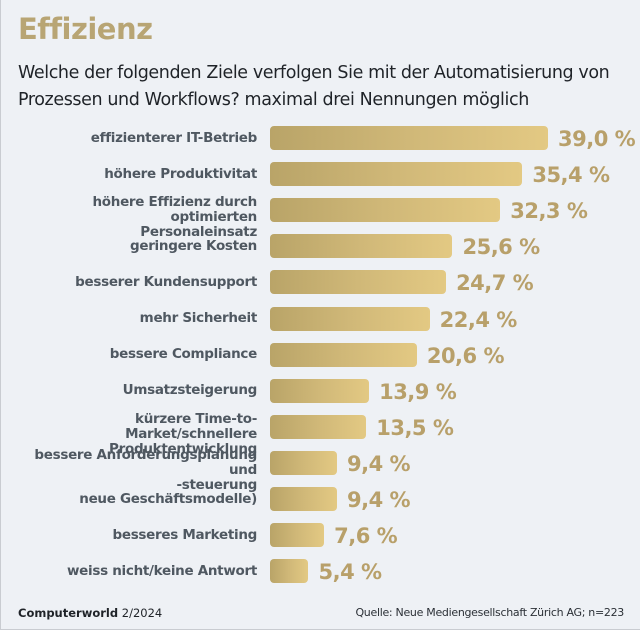  Describe the element at coordinates (132, 318) in the screenshot. I see `category-label: mehr Sicherheit` at that location.